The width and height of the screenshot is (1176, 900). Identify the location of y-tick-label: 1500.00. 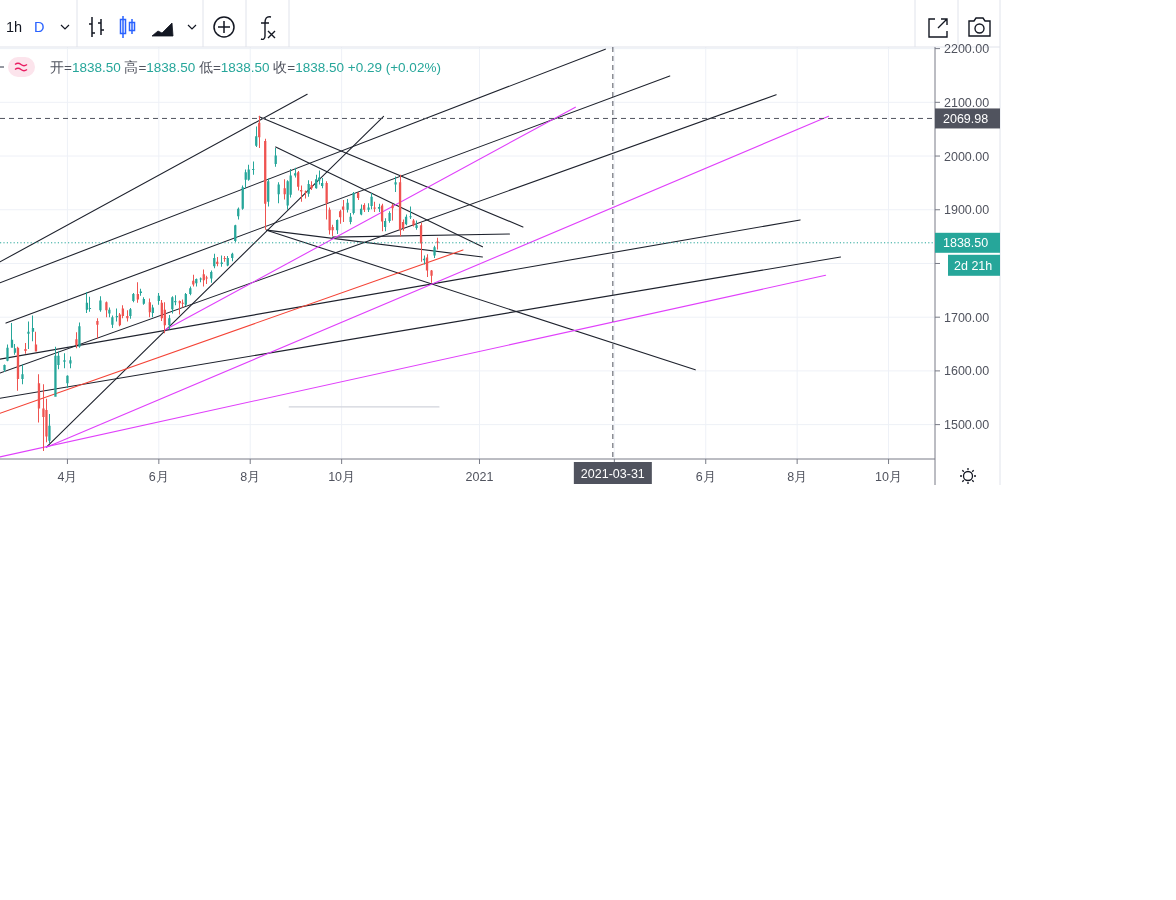
(967, 425).